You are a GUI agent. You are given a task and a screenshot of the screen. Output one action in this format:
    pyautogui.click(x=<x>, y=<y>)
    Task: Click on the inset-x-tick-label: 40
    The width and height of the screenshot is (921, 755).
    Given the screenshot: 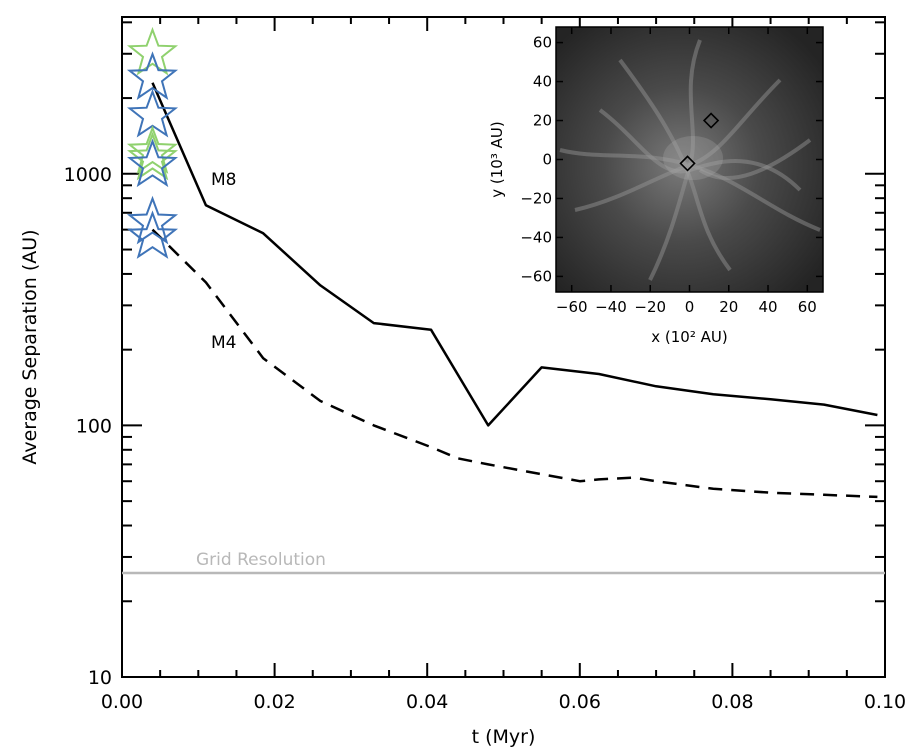 What is the action you would take?
    pyautogui.click(x=767, y=307)
    